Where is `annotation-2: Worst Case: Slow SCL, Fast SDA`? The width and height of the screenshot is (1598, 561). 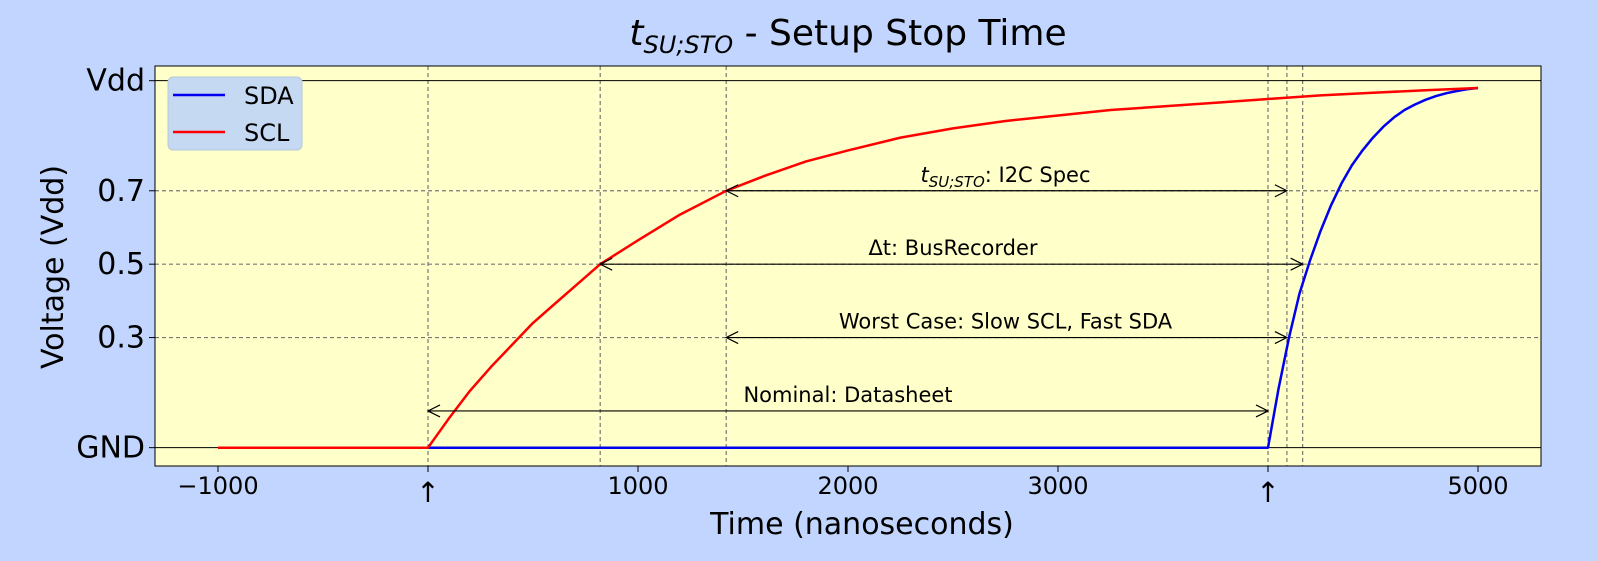
annotation-2: Worst Case: Slow SCL, Fast SDA is located at coordinates (1006, 327).